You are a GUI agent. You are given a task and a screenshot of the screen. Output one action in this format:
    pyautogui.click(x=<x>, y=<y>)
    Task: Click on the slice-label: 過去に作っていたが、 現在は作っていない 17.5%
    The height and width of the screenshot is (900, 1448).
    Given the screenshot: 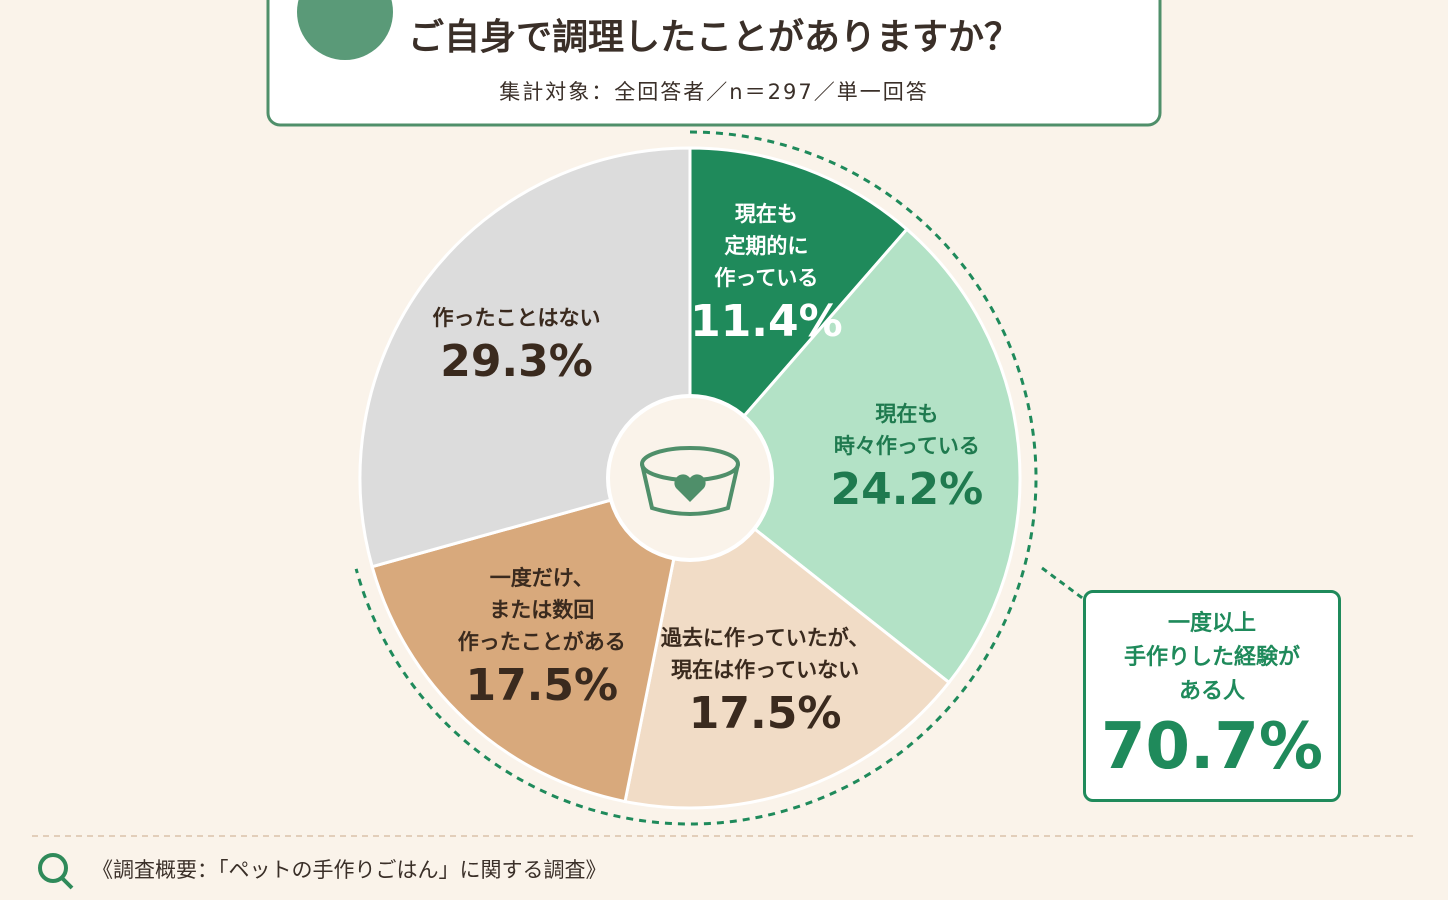 What is the action you would take?
    pyautogui.click(x=765, y=682)
    